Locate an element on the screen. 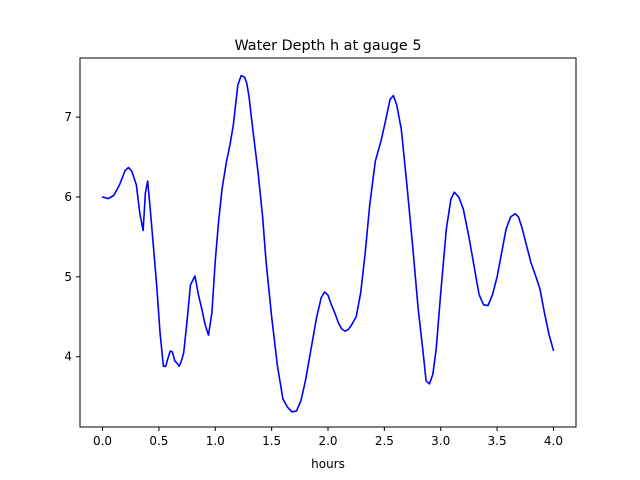  x-tick-label: 3.0 is located at coordinates (440, 441).